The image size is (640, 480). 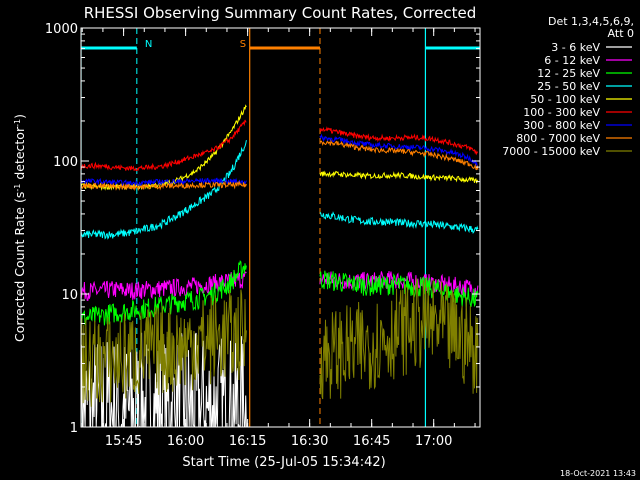 I want to click on y-tick-label-2: 100, so click(x=65, y=162).